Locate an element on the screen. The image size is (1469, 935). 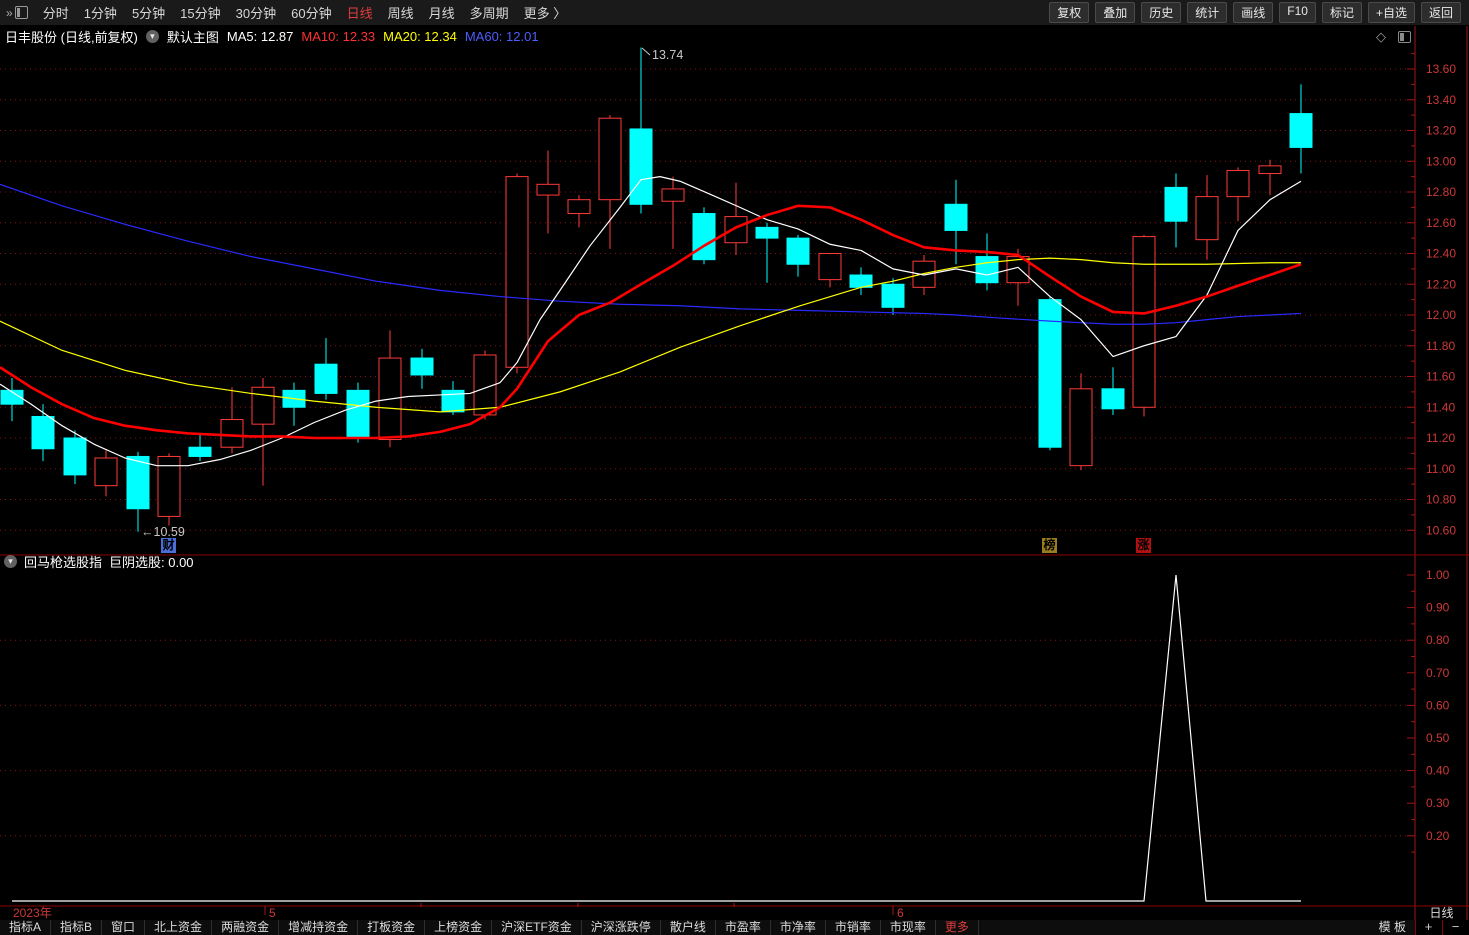
price-tick-label: 13.20 is located at coordinates (1441, 131).